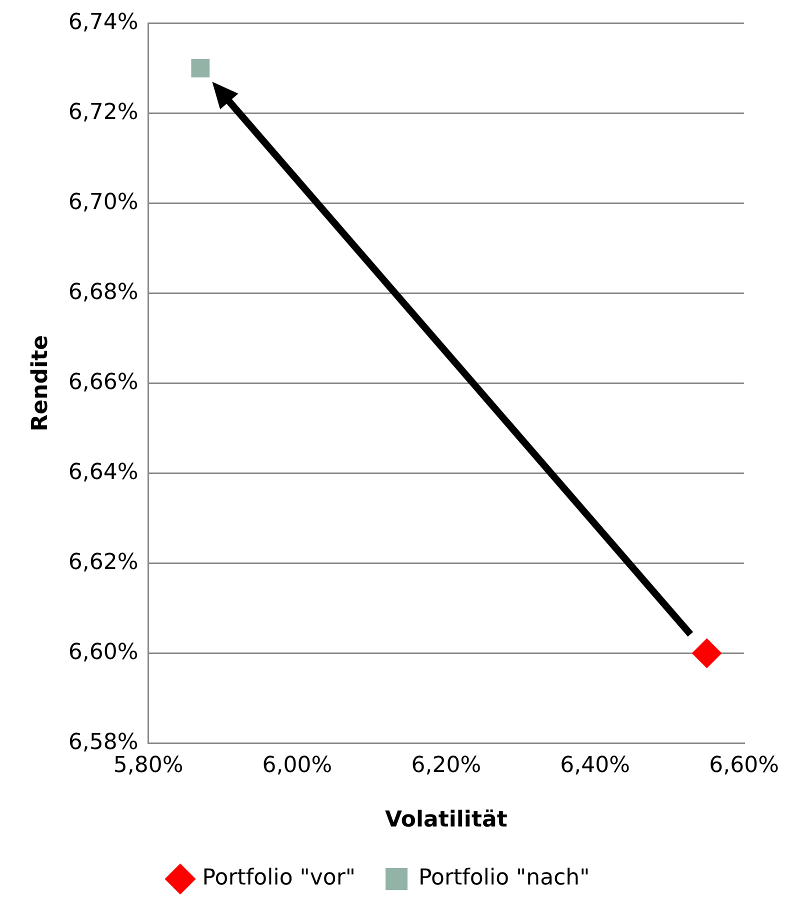  What do you see at coordinates (148, 765) in the screenshot?
I see `x-tick-label: 5,80%` at bounding box center [148, 765].